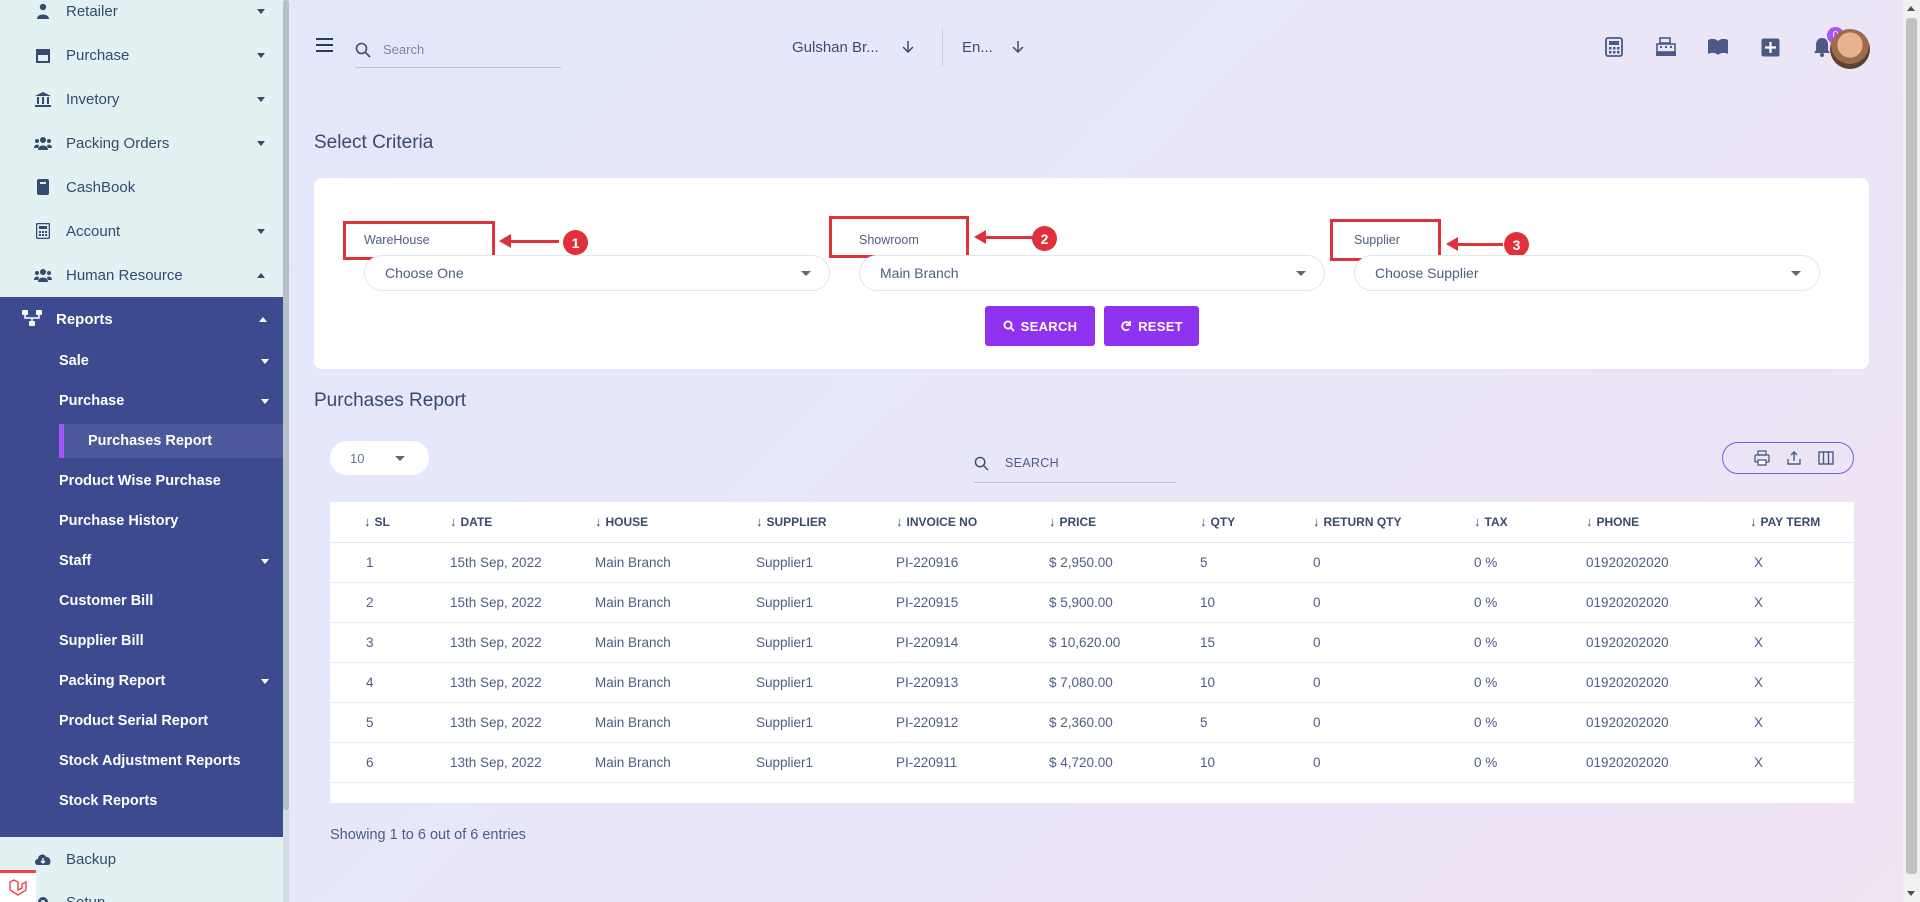 The height and width of the screenshot is (902, 1920). What do you see at coordinates (1244, 522) in the screenshot?
I see `column-header-qty: ↓ QTY` at bounding box center [1244, 522].